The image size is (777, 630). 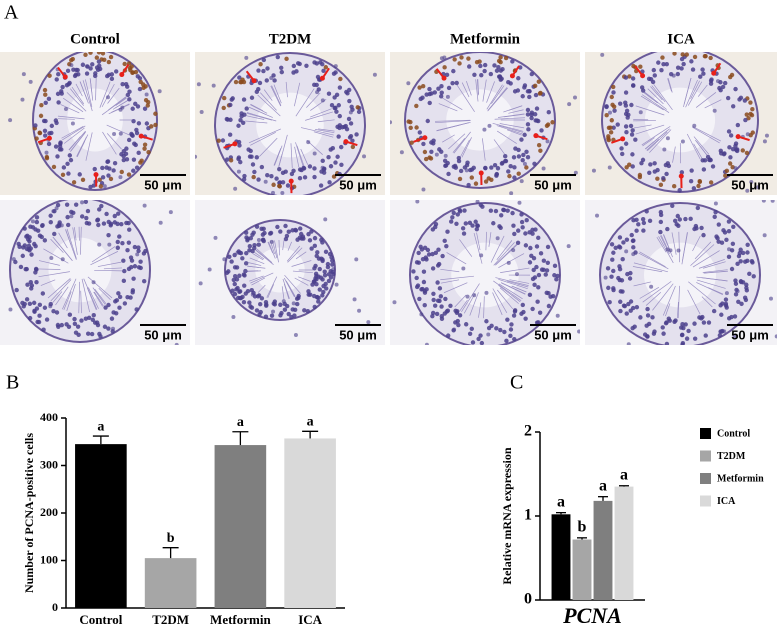 I want to click on y-axis-label: Number of PCNA-positive cells, so click(x=29, y=513).